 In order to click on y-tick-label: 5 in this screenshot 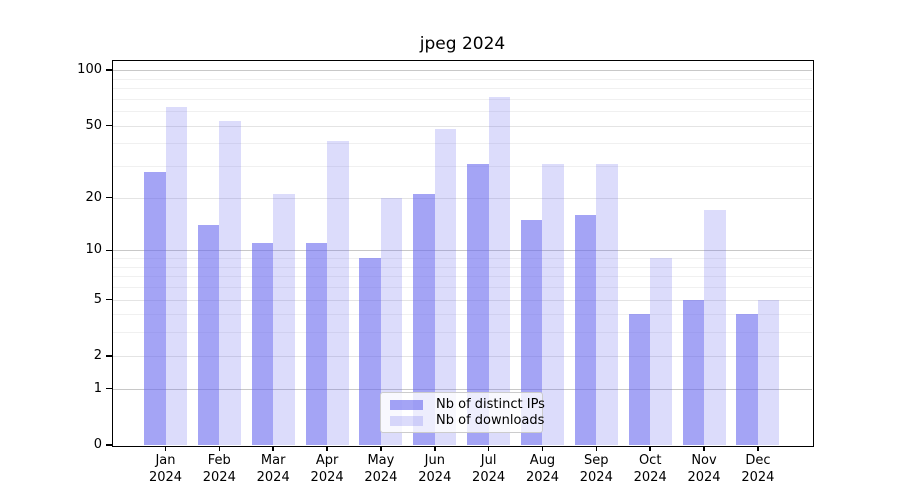, I will do `click(97, 299)`.